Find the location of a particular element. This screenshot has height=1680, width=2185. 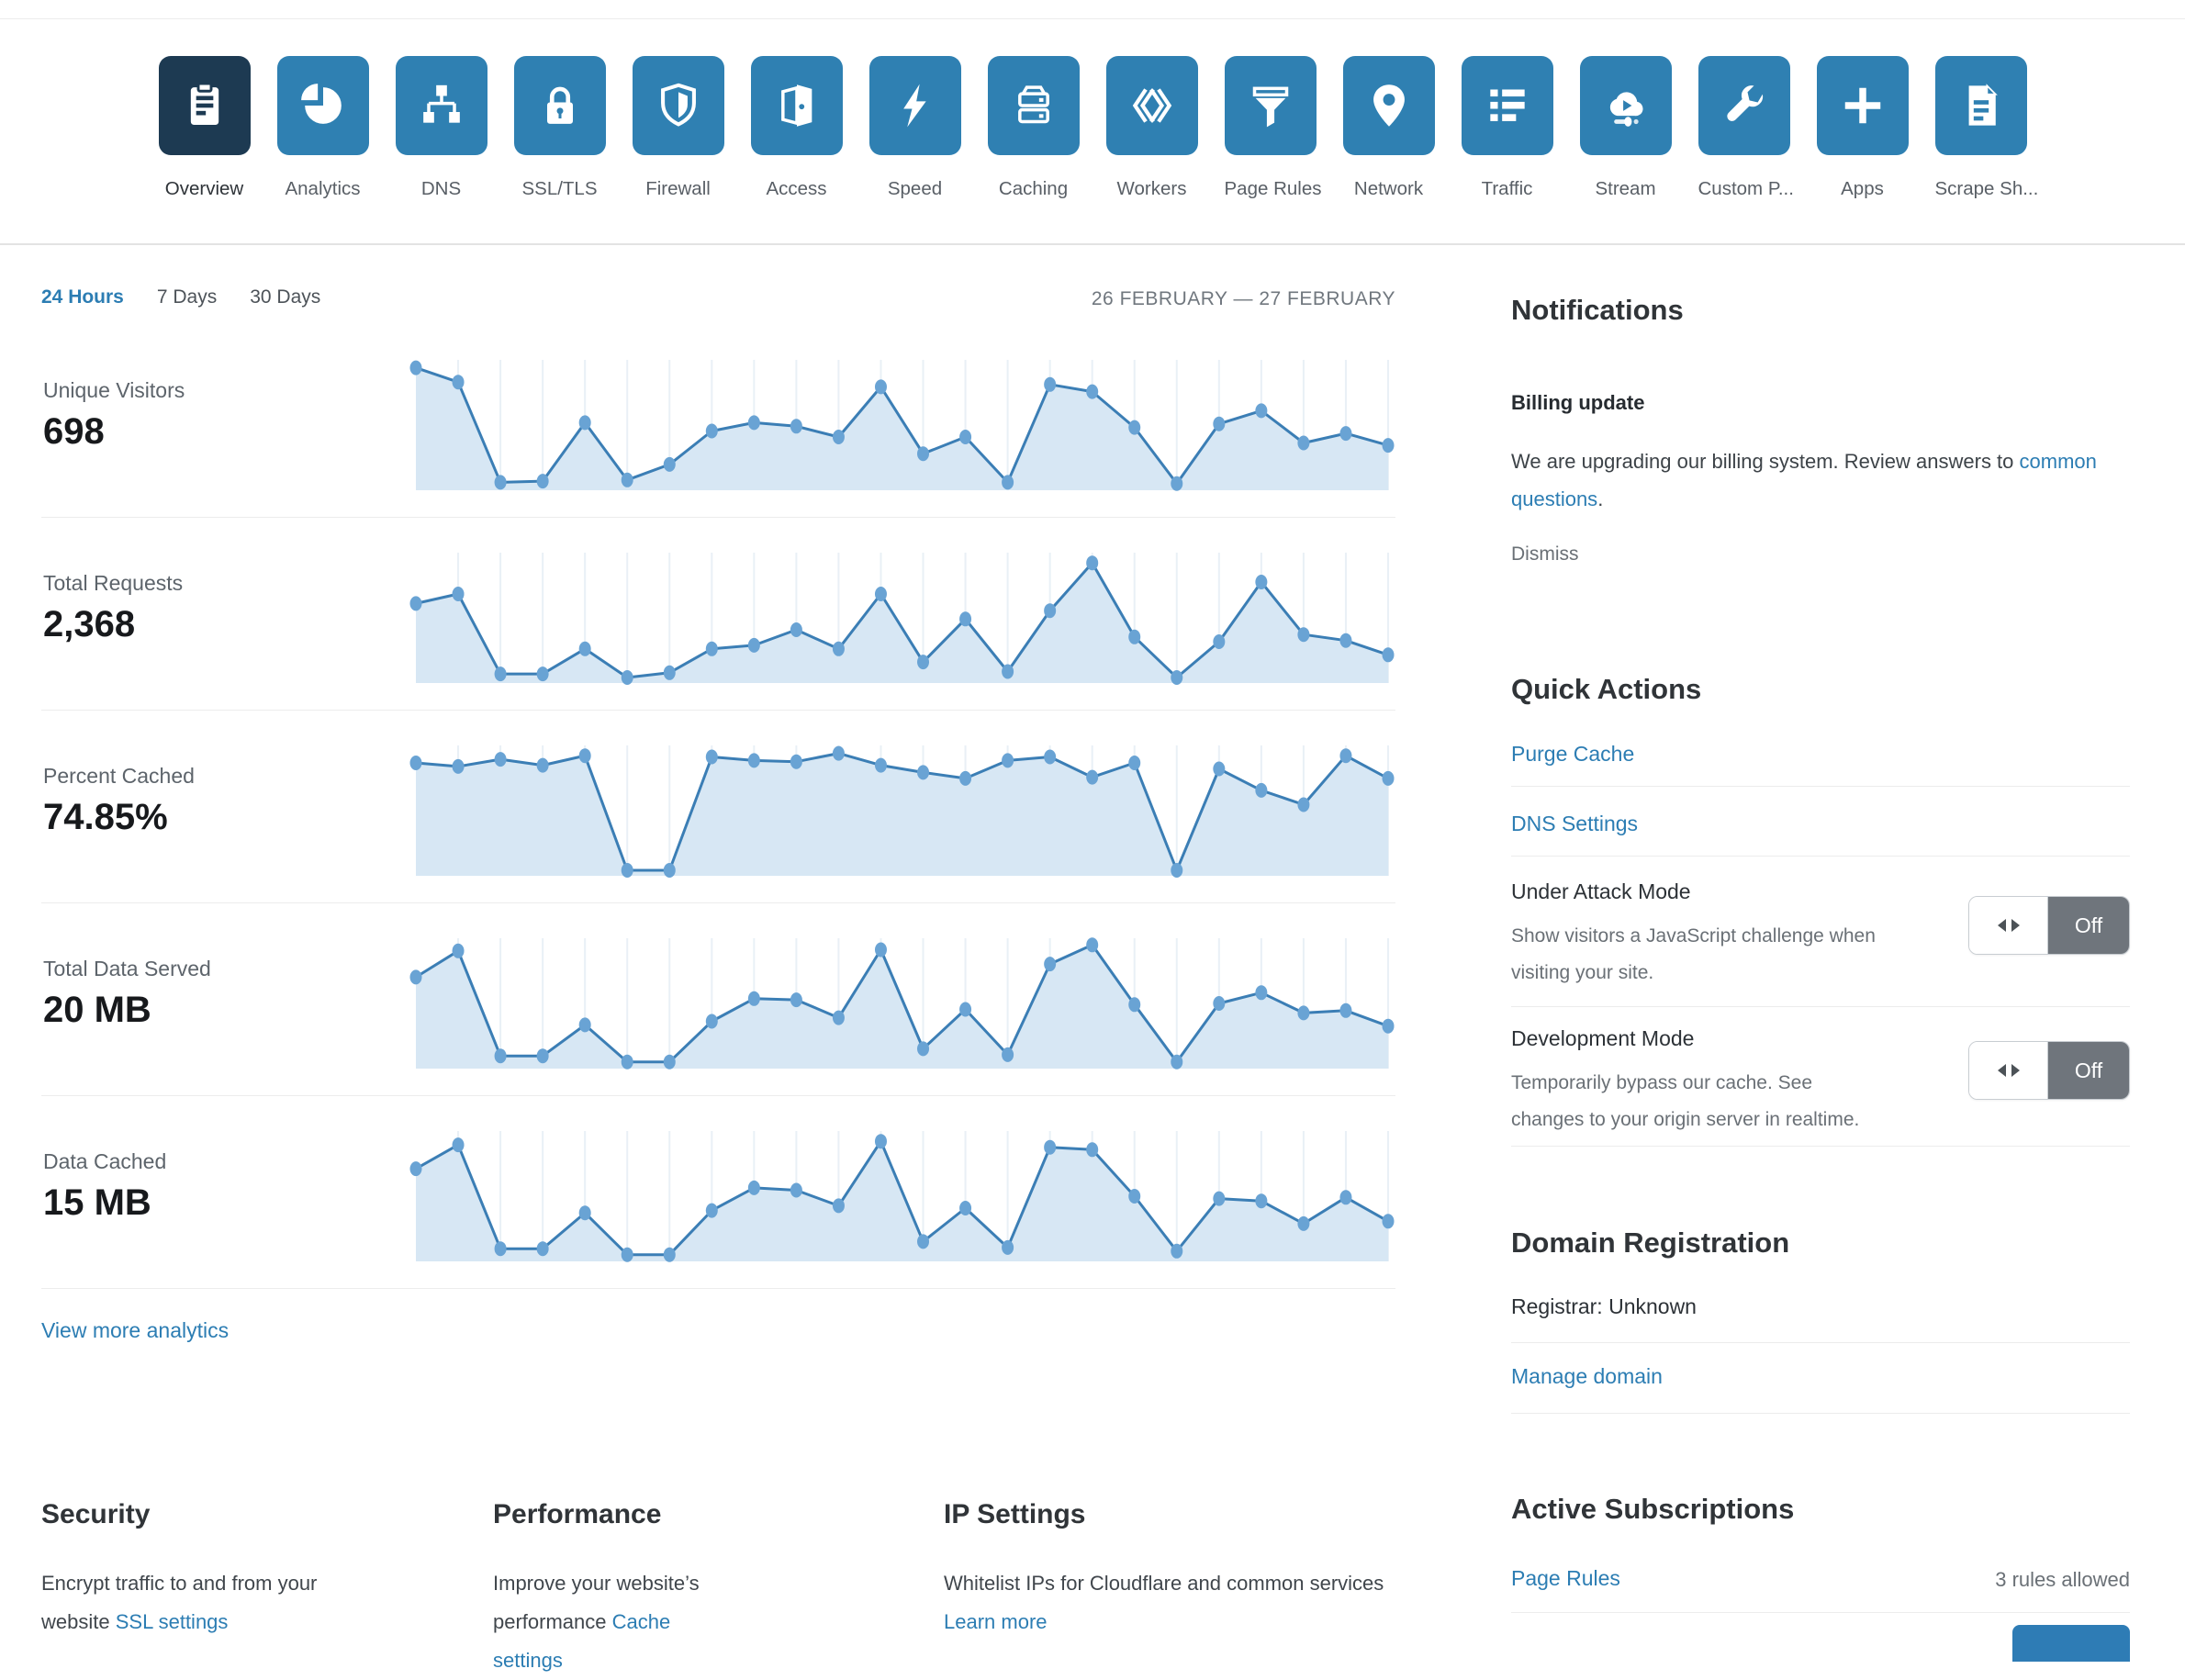

door-icon is located at coordinates (796, 105).